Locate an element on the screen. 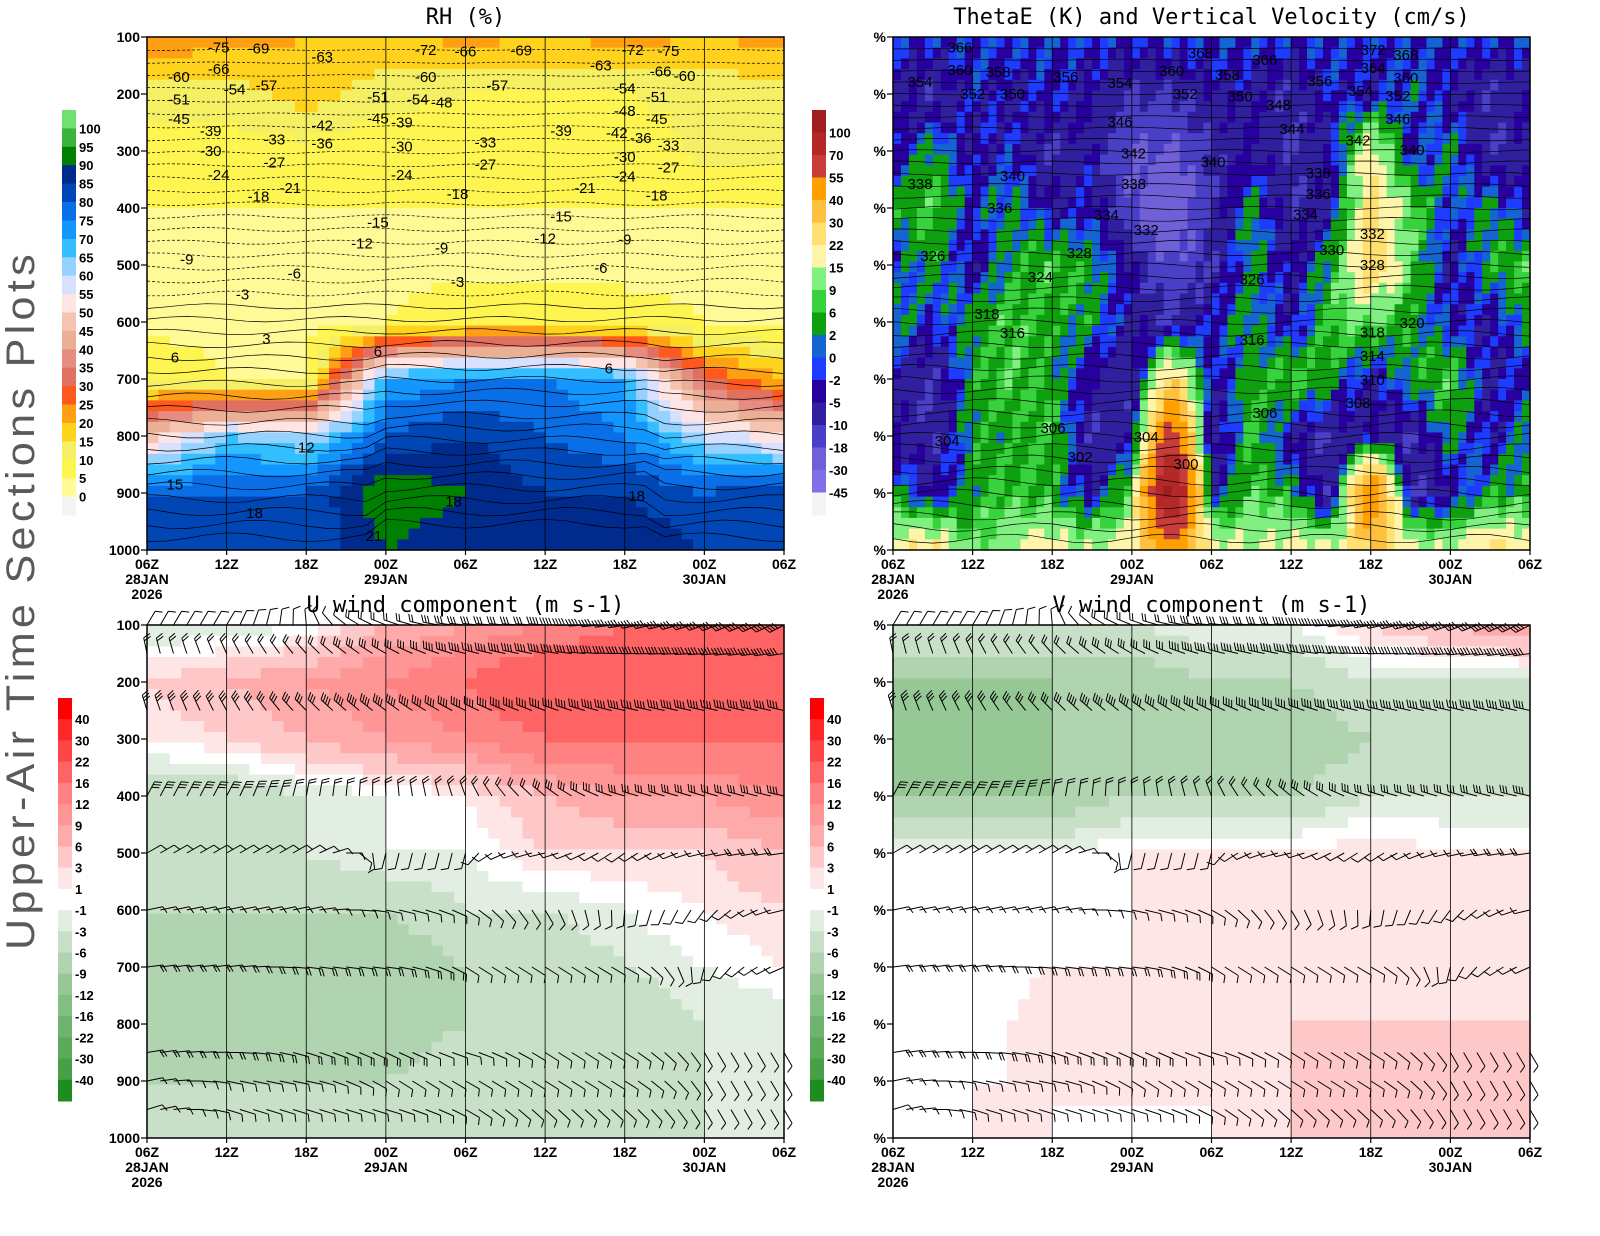 Image resolution: width=1600 pixels, height=1236 pixels. colorbar-swatch is located at coordinates (69, 230).